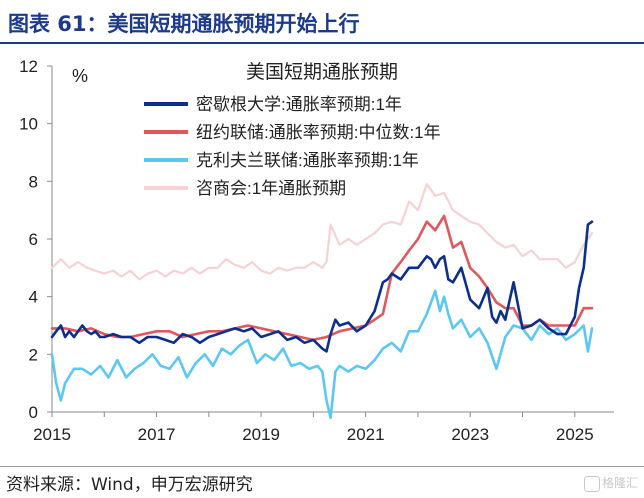 The image size is (644, 498). Describe the element at coordinates (575, 434) in the screenshot. I see `x-tick-label-2025: 2025` at that location.